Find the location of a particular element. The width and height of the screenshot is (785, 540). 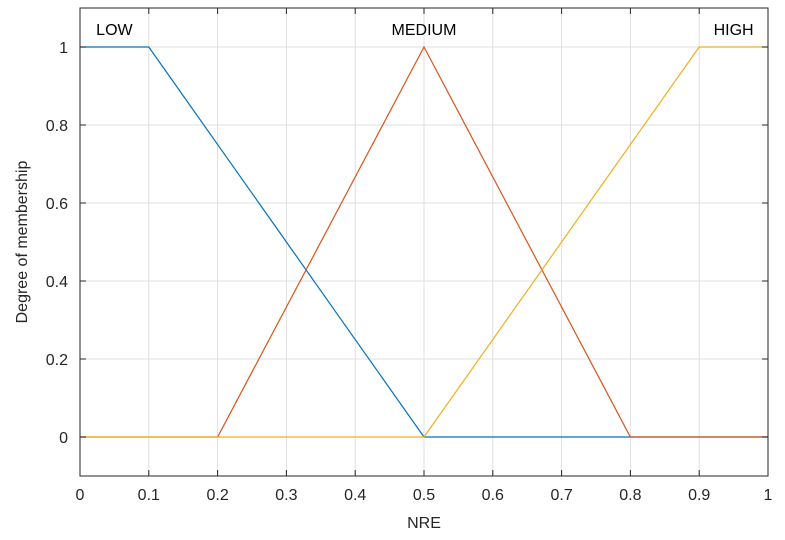

y-axis-label: Degree of membership is located at coordinates (22, 242).